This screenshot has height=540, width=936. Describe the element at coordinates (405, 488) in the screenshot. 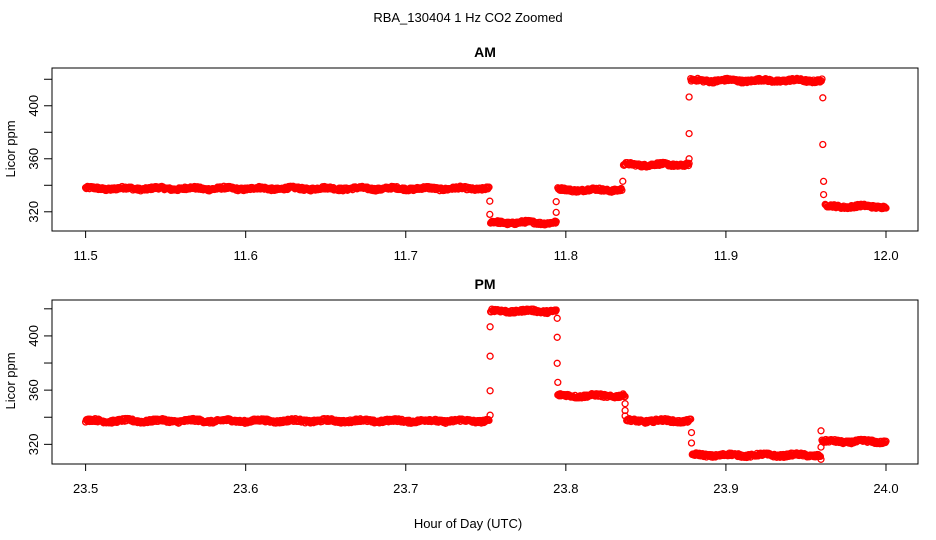

I see `x-tick-label: 23.7` at that location.